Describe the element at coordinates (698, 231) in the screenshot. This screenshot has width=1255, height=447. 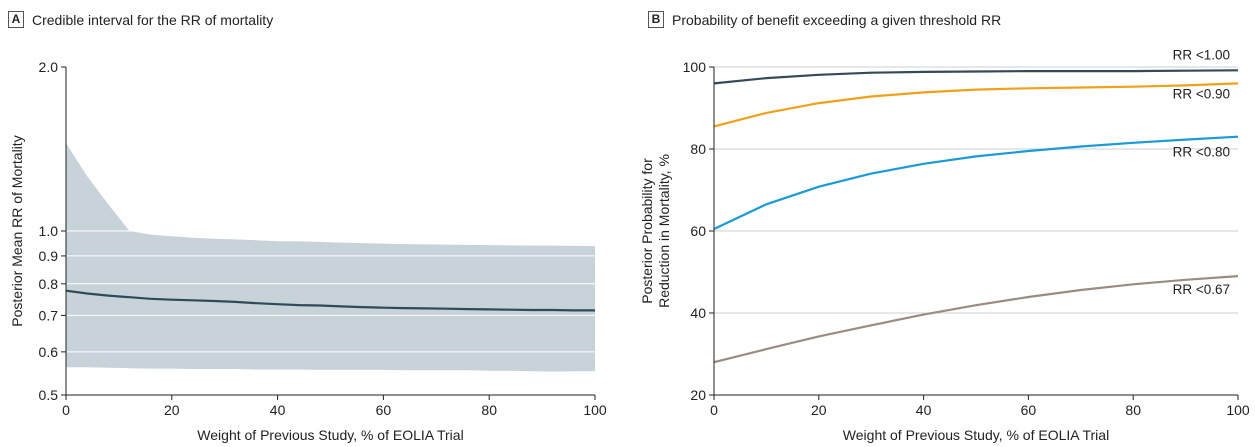
I see `y-tick-label-2: 60` at that location.